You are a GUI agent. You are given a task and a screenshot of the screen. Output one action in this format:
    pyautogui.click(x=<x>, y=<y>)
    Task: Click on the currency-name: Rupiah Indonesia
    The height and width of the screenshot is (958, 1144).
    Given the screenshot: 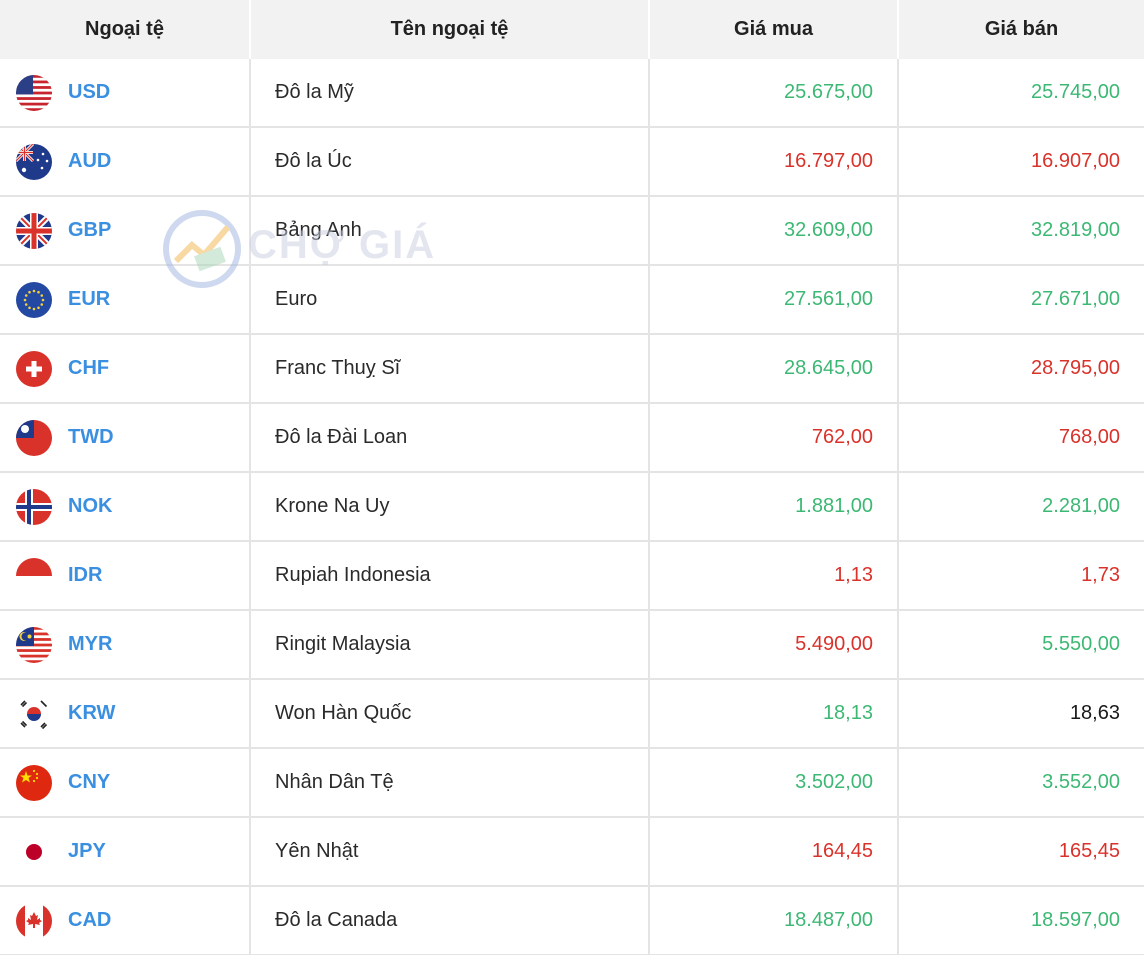 What is the action you would take?
    pyautogui.click(x=450, y=576)
    